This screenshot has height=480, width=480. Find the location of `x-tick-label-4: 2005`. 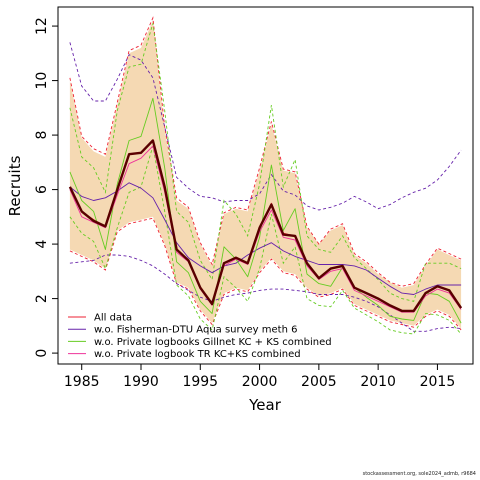

x-tick-label-4: 2005 is located at coordinates (319, 382).